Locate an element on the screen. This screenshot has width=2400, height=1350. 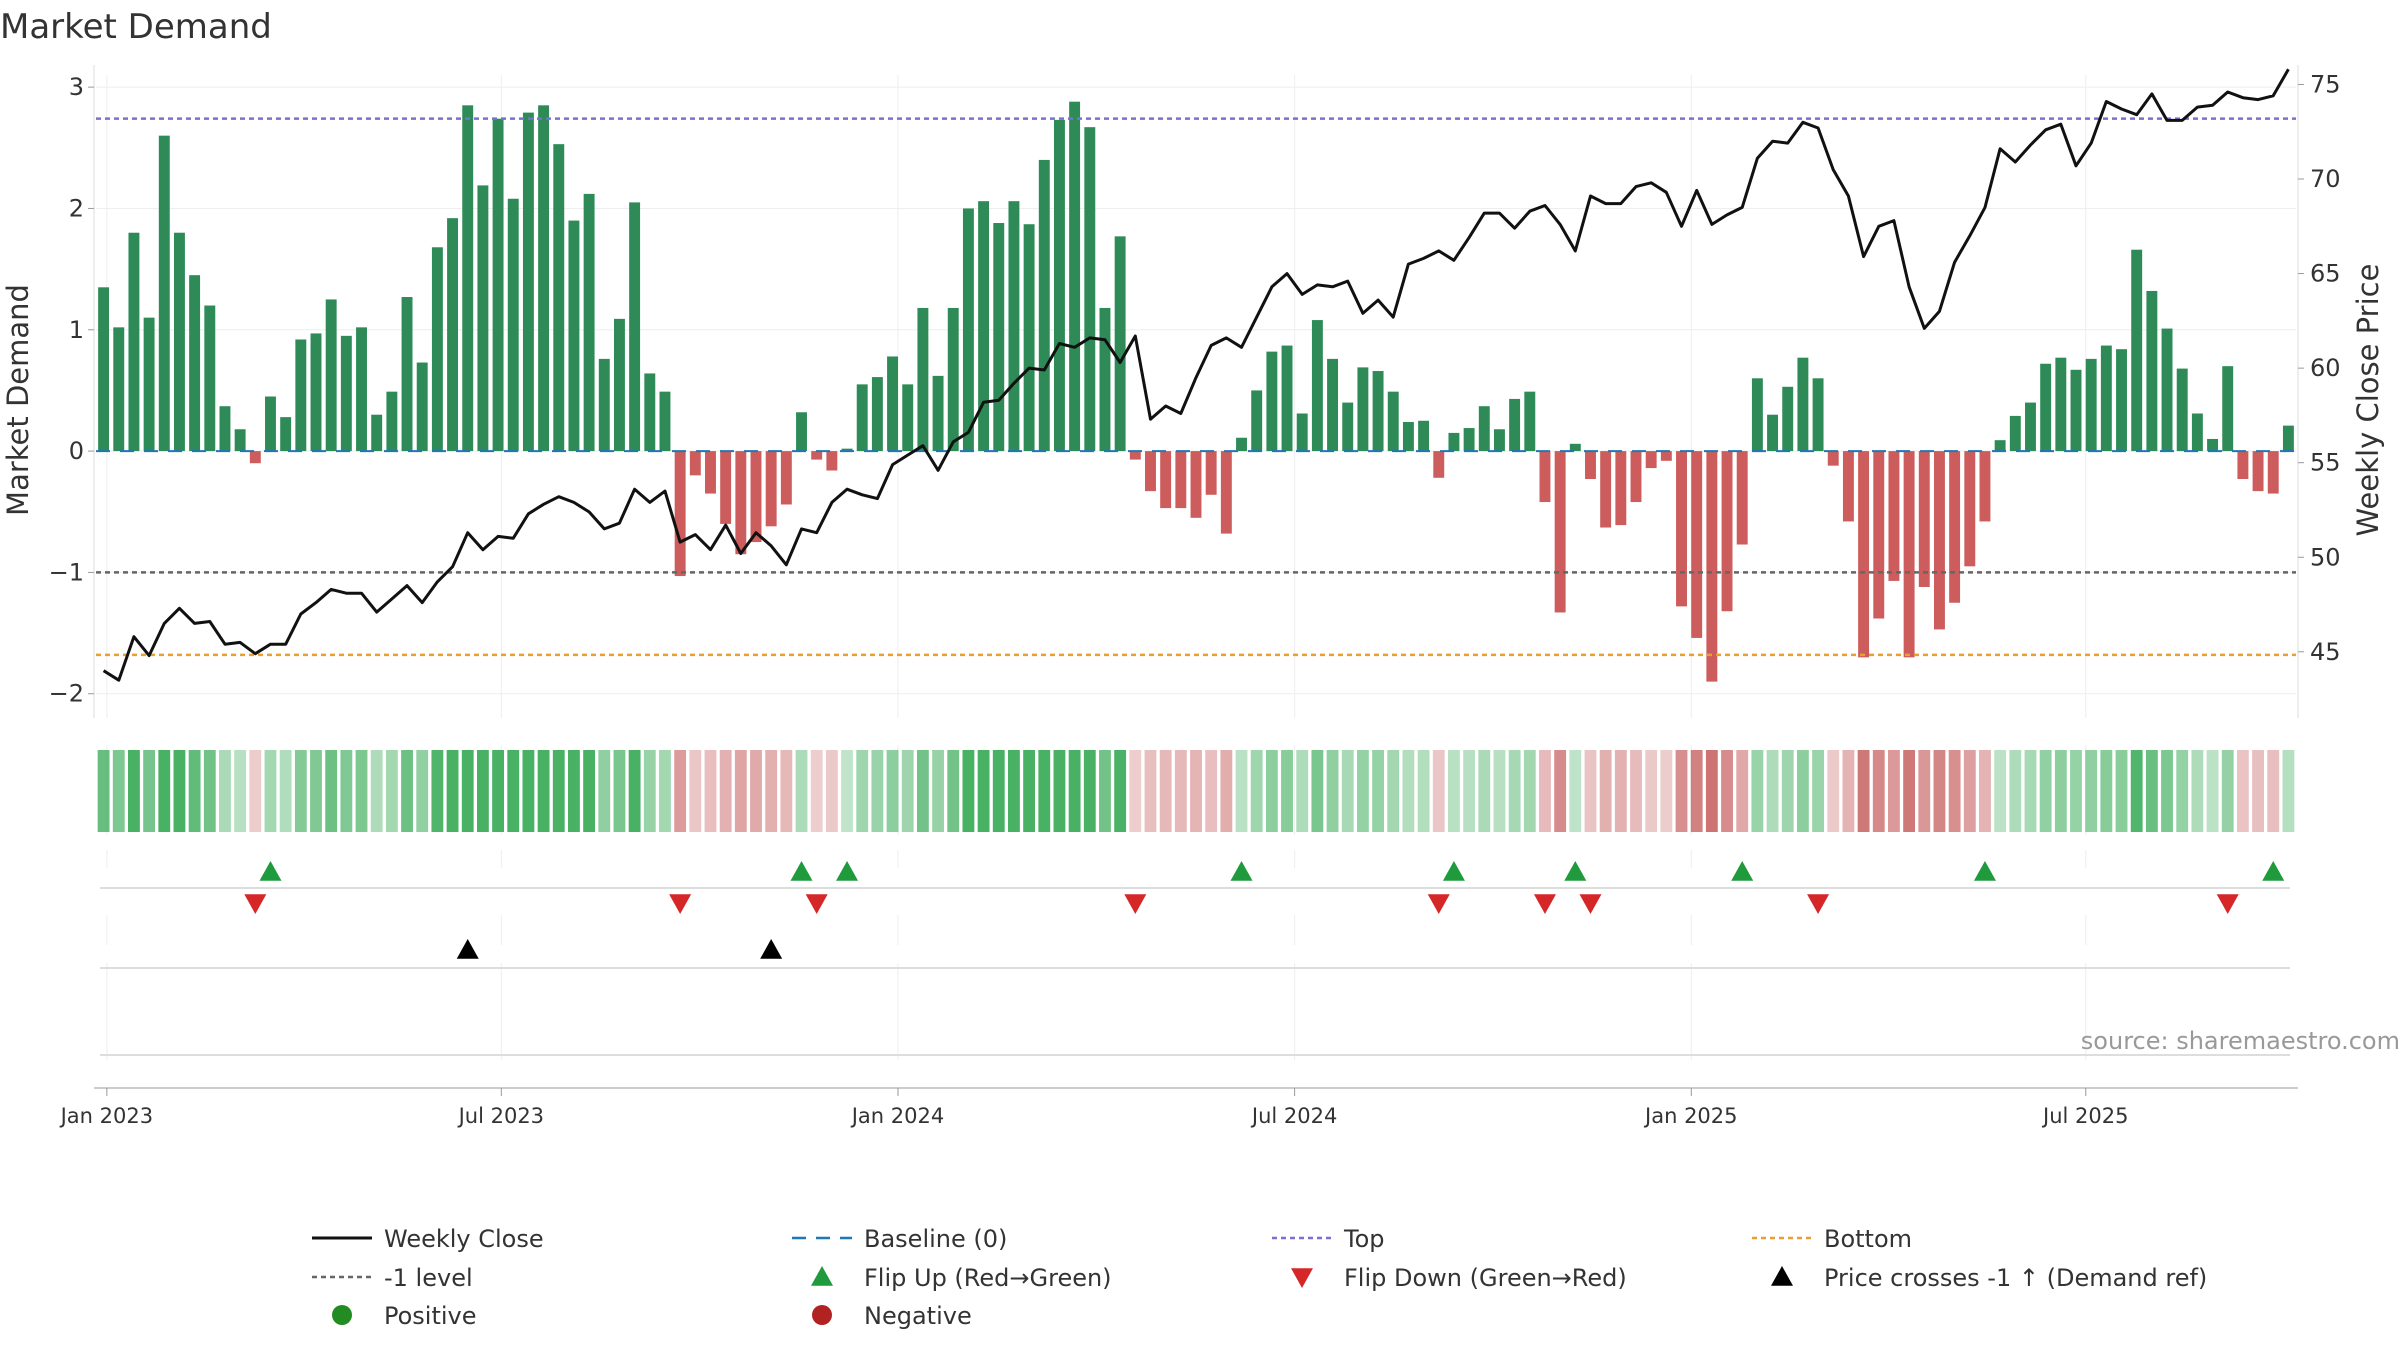
x-tick-label: Jul 2025 is located at coordinates (2084, 1116).